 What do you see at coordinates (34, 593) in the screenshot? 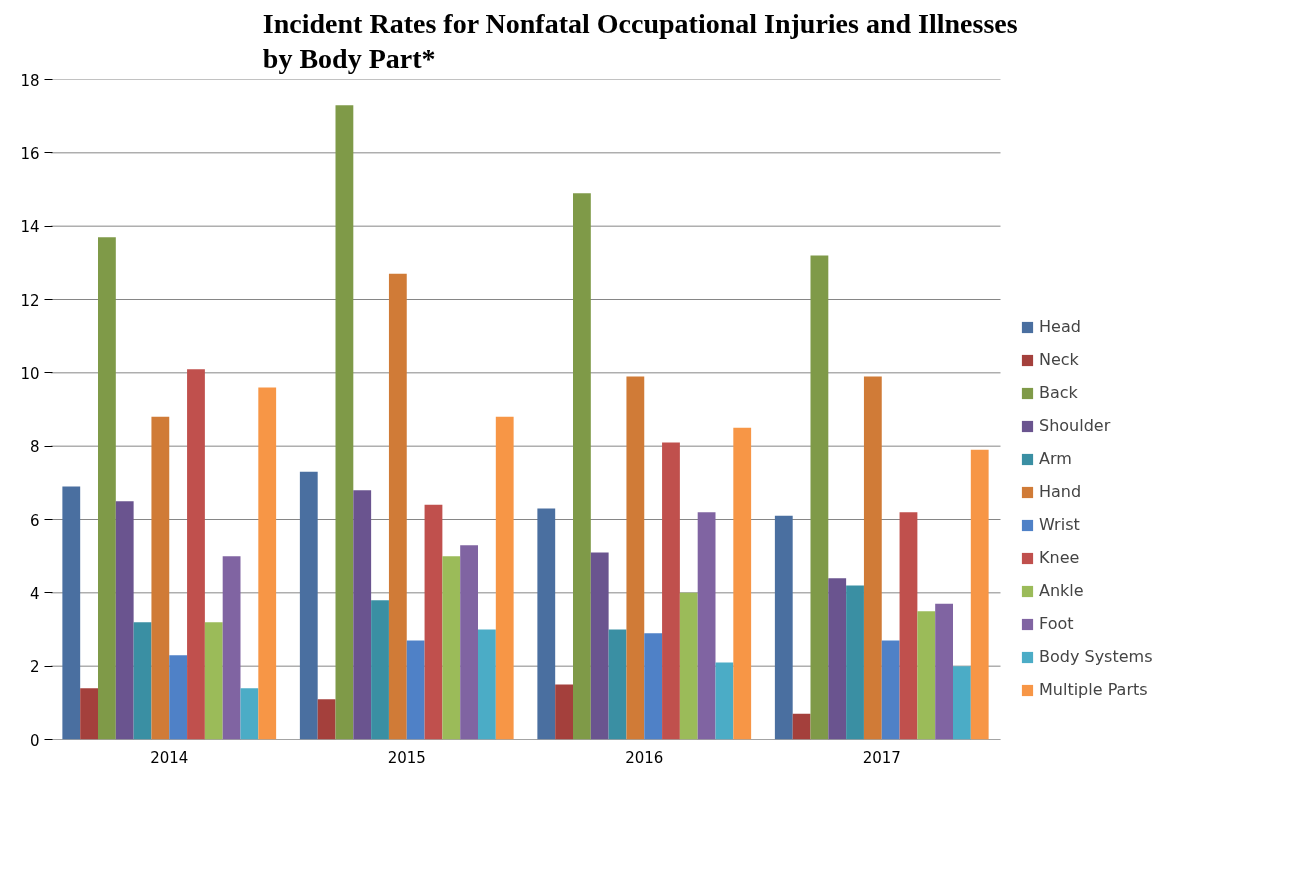
I see `y-tick-label: 4` at bounding box center [34, 593].